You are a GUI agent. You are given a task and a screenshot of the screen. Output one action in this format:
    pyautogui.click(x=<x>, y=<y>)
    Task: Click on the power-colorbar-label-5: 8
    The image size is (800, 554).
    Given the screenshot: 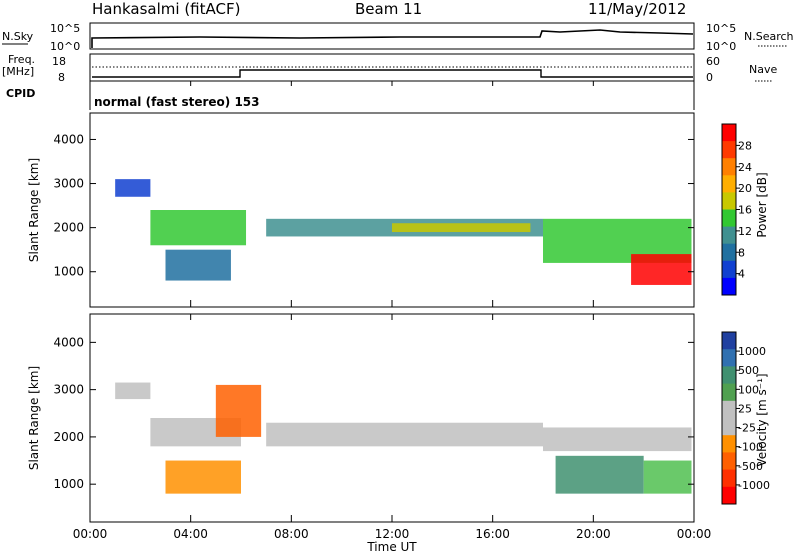 What is the action you would take?
    pyautogui.click(x=741, y=252)
    